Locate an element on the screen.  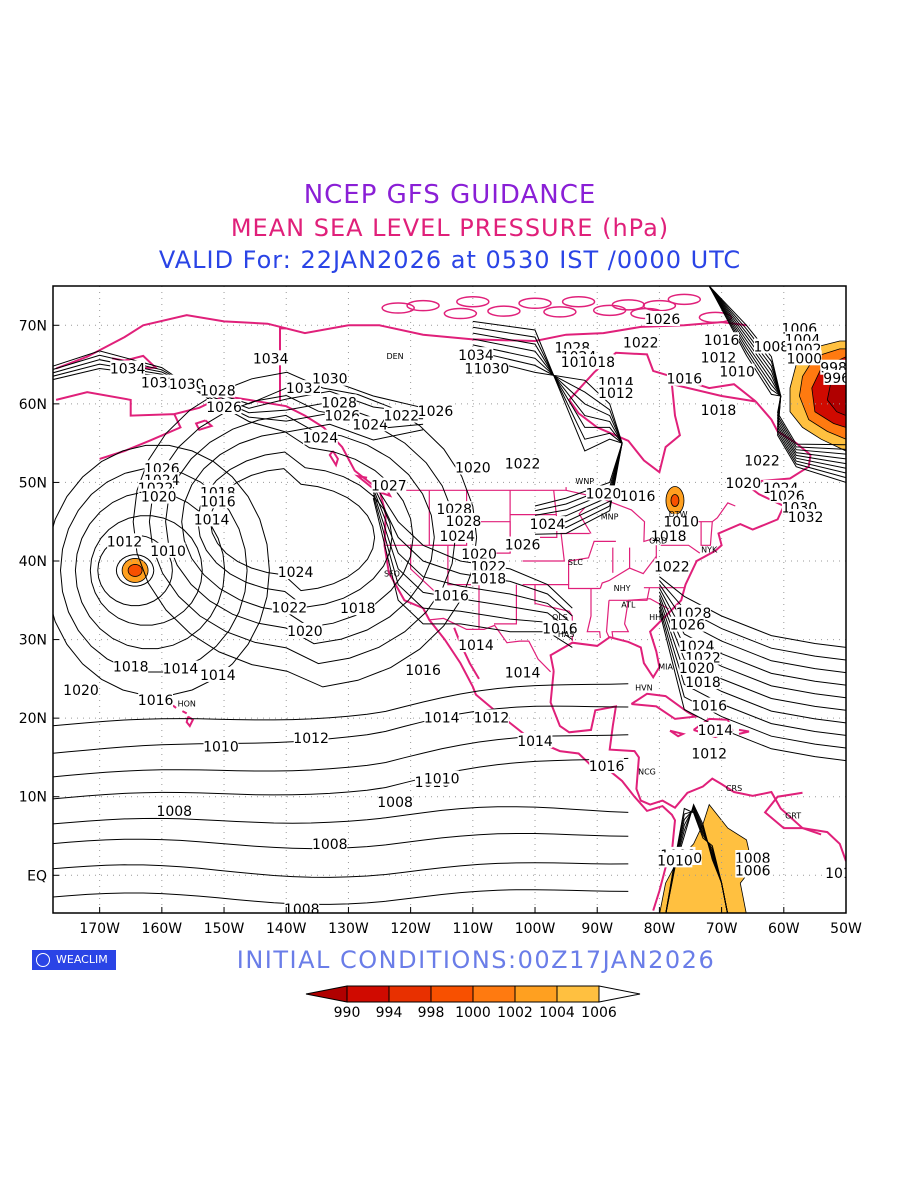
isobar-label: 1006 is located at coordinates (753, 872).